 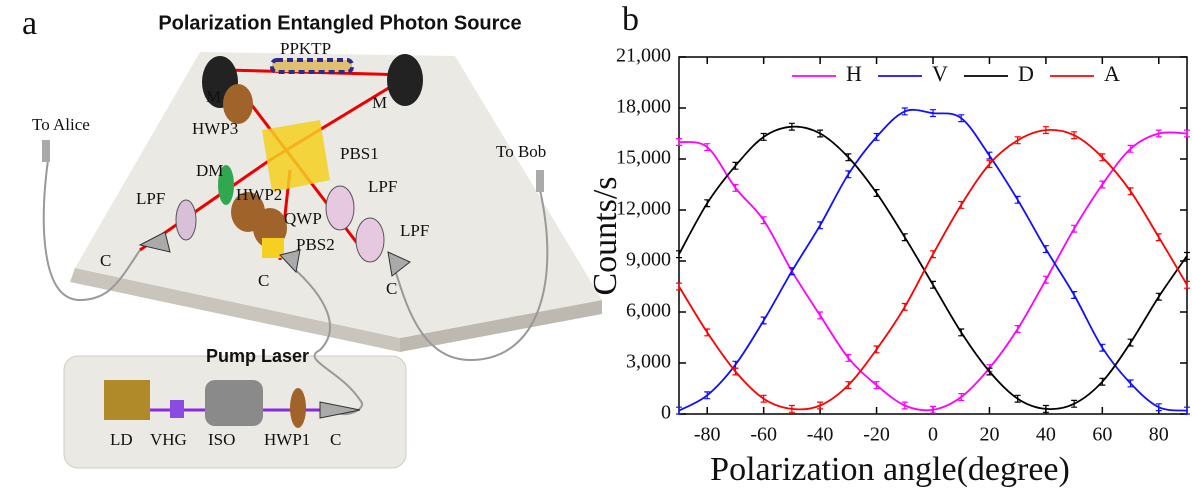 What do you see at coordinates (303, 218) in the screenshot?
I see `component-label: QWP` at bounding box center [303, 218].